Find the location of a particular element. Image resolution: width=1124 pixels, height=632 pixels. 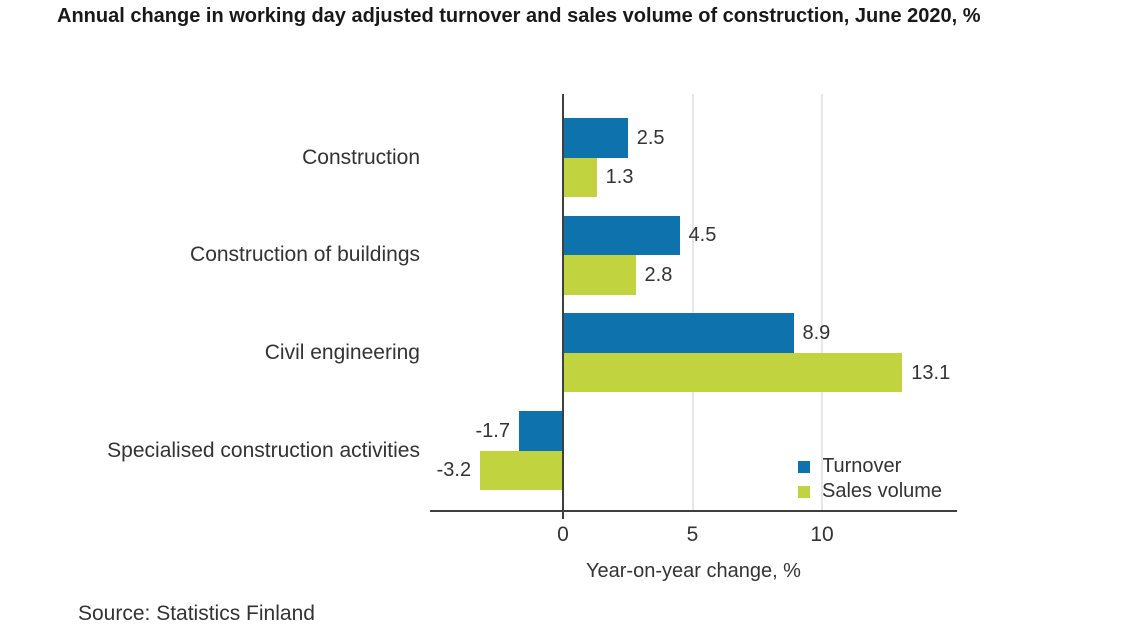

value-label-turnover-construction: 2.5 is located at coordinates (650, 137).